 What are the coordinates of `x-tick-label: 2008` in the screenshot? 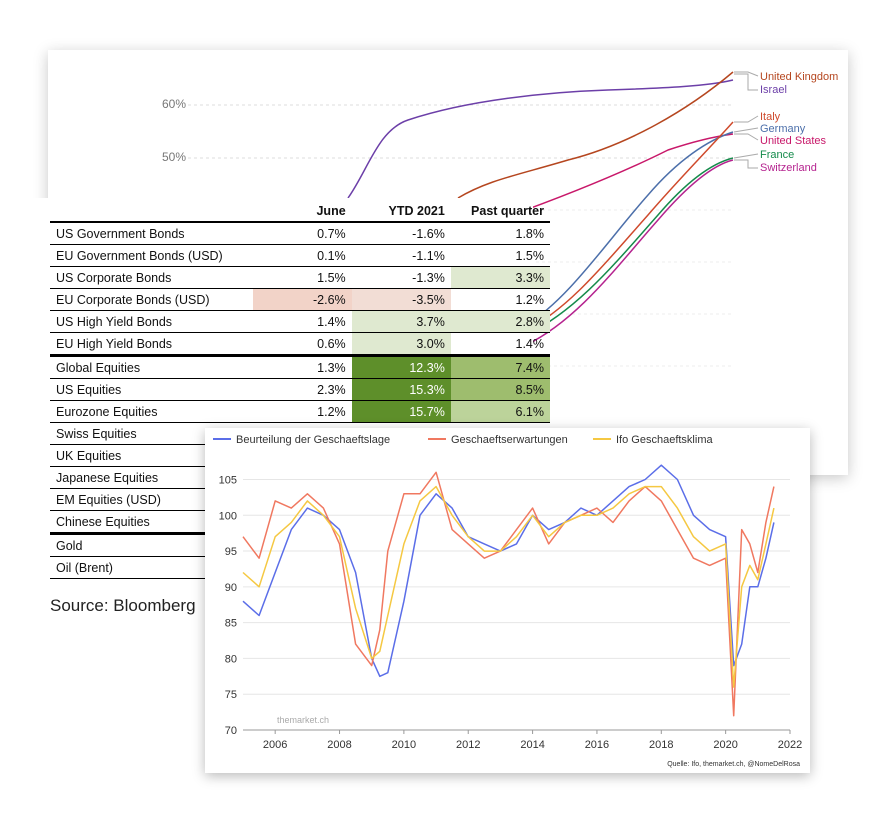 It's located at (339, 745).